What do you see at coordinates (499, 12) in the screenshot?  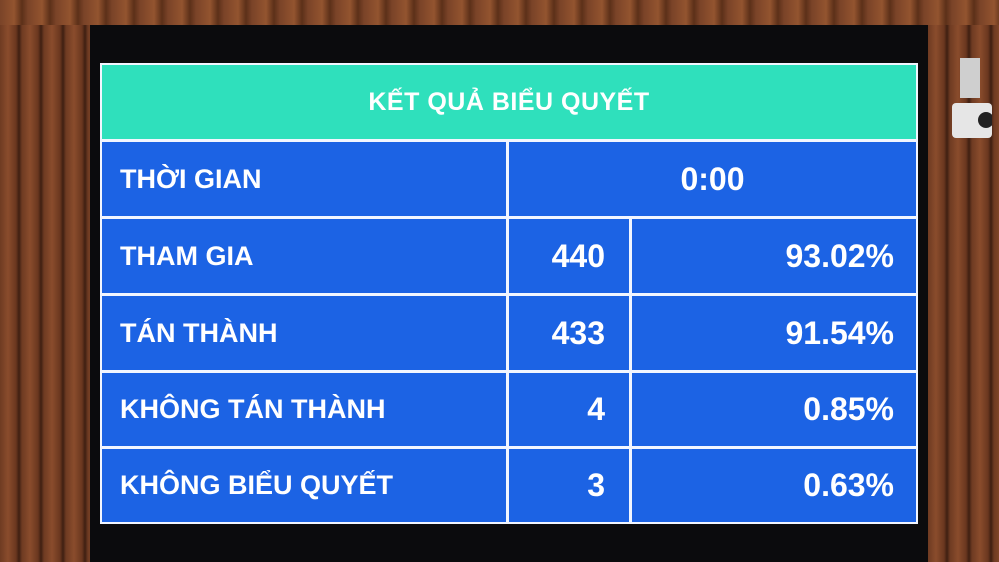 I see `wood-panel-top` at bounding box center [499, 12].